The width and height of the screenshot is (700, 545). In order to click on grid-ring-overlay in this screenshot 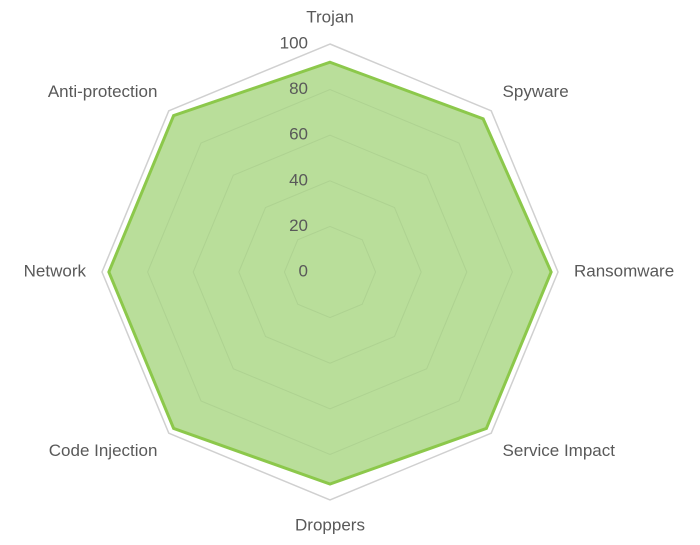, I will do `click(330, 272)`.